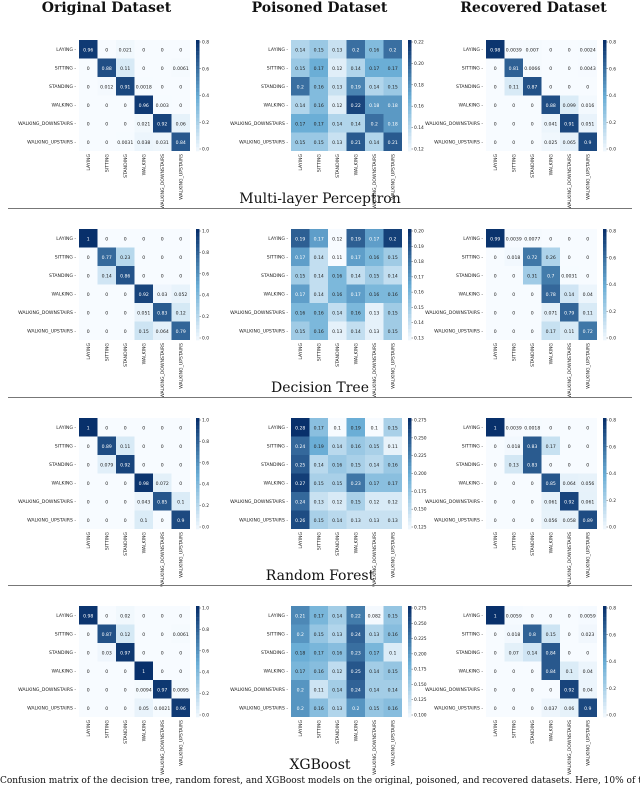  Describe the element at coordinates (205, 253) in the screenshot. I see `colorbar-tick-label: 0.8` at that location.